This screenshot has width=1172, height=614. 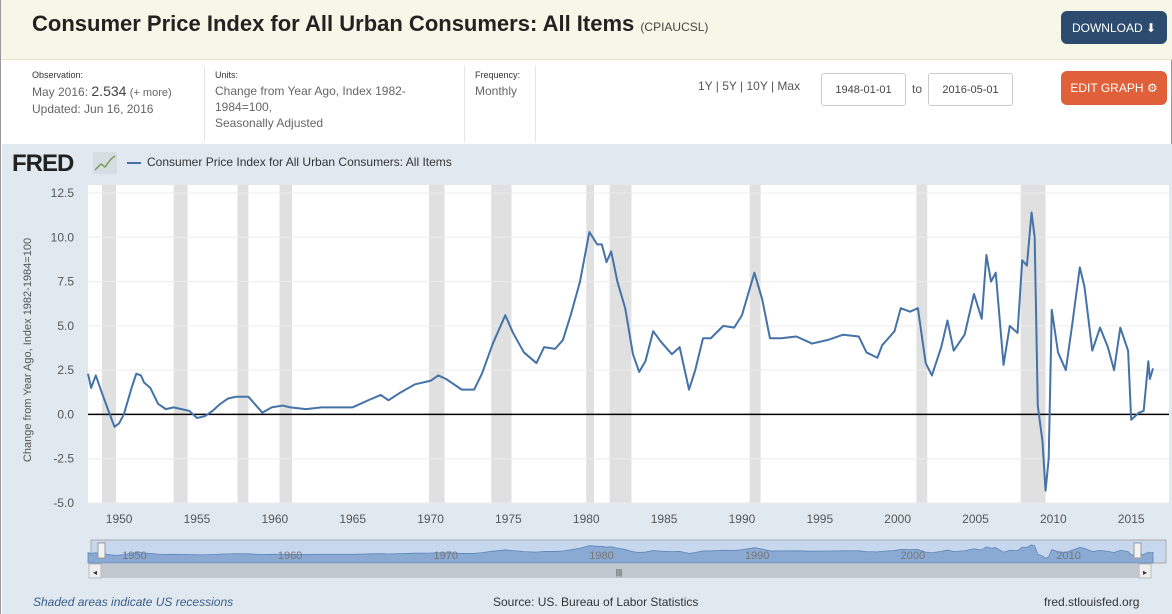 I want to click on x-tick-label: 1995, so click(x=819, y=519).